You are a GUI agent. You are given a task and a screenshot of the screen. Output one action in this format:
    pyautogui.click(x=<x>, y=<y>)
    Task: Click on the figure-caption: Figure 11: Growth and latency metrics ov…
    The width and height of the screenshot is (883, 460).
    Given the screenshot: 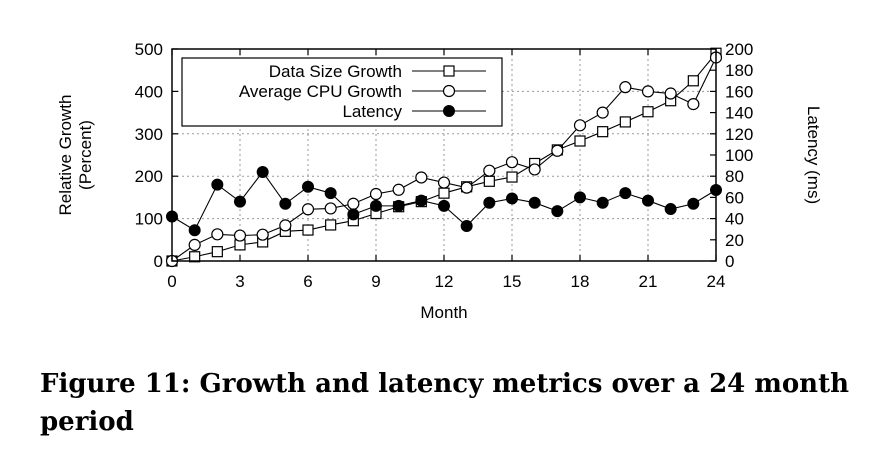 What is the action you would take?
    pyautogui.click(x=444, y=403)
    